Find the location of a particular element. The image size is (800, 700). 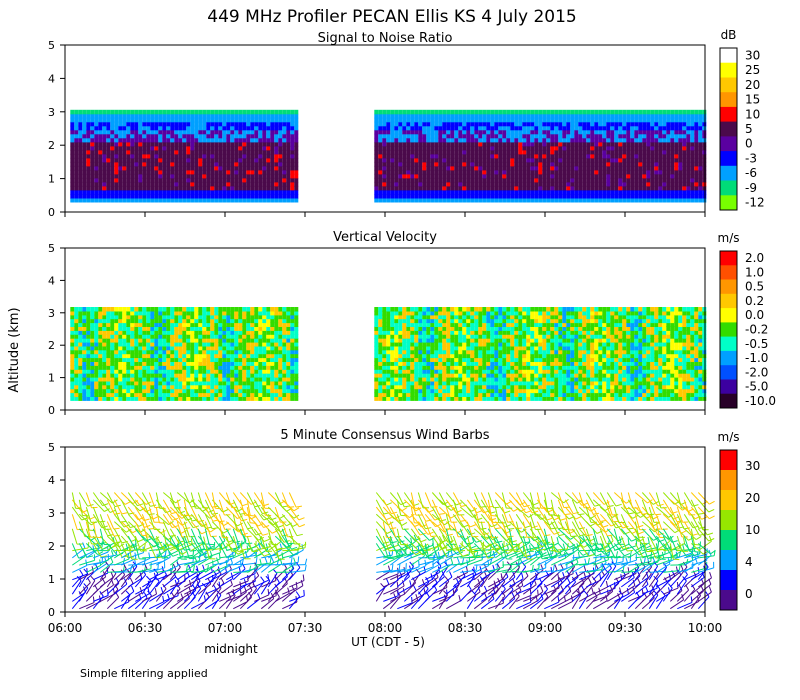

colorbar-swatch is located at coordinates (728, 114).